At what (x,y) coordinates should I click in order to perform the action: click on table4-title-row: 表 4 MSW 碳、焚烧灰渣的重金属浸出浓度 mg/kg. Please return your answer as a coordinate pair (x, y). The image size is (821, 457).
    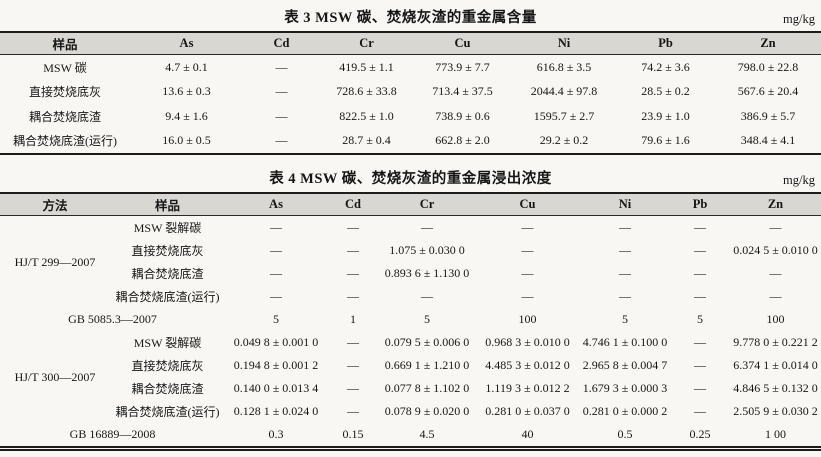
    Looking at the image, I should click on (410, 176).